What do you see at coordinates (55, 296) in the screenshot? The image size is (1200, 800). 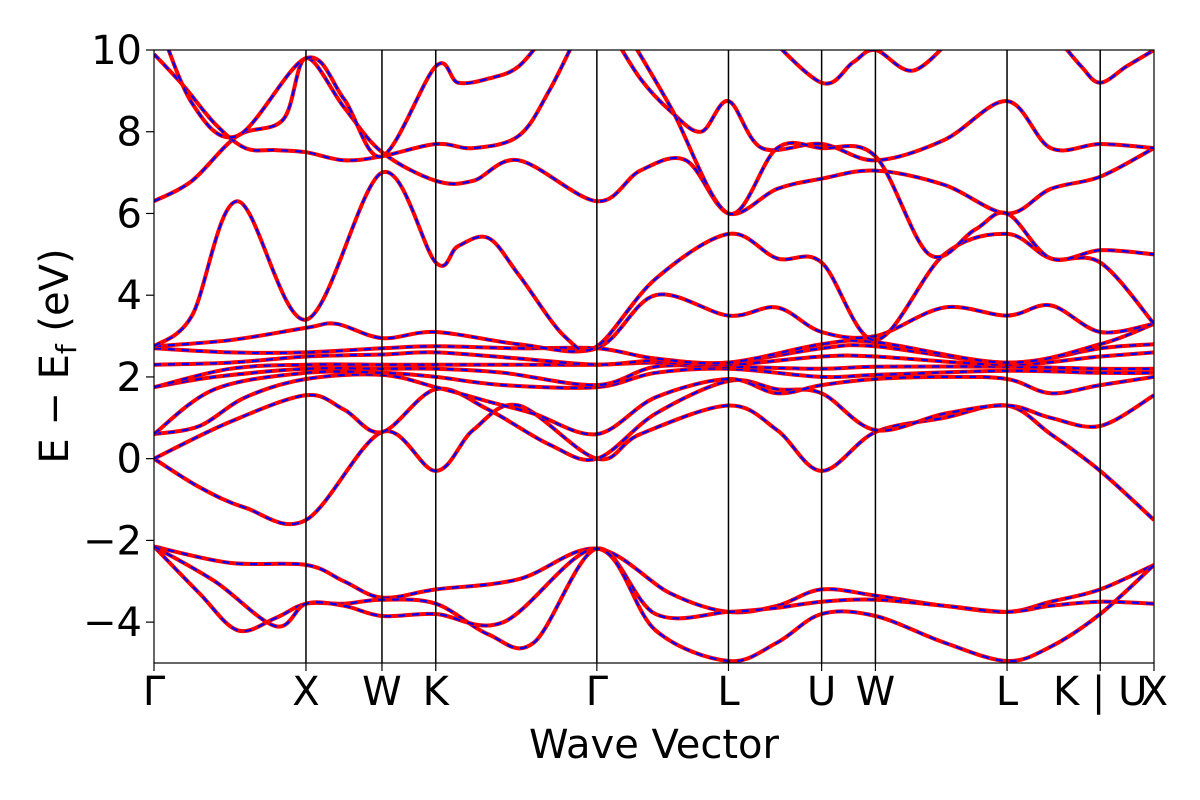 I see `y-axis-title-unit: (eV)` at bounding box center [55, 296].